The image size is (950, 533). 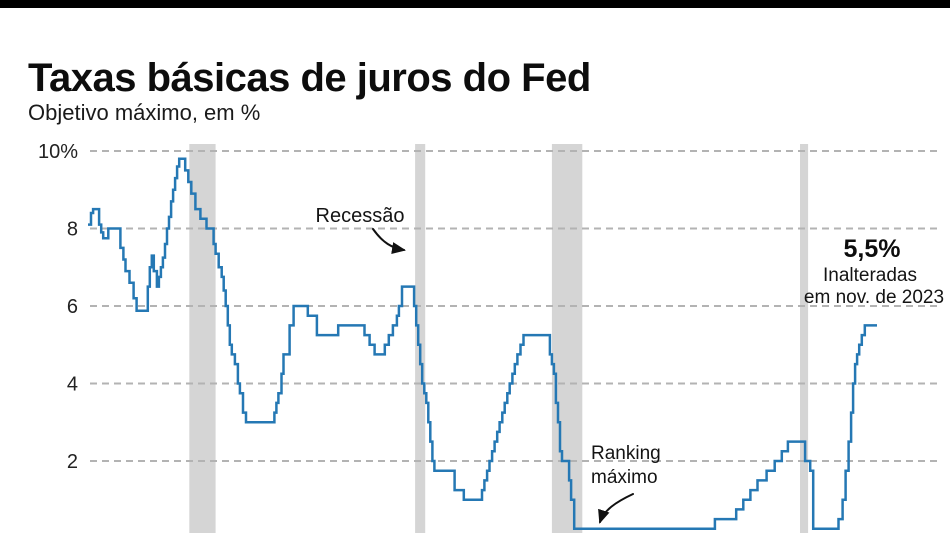 What do you see at coordinates (874, 297) in the screenshot?
I see `latest-rate-note-line2: em nov. de 2023` at bounding box center [874, 297].